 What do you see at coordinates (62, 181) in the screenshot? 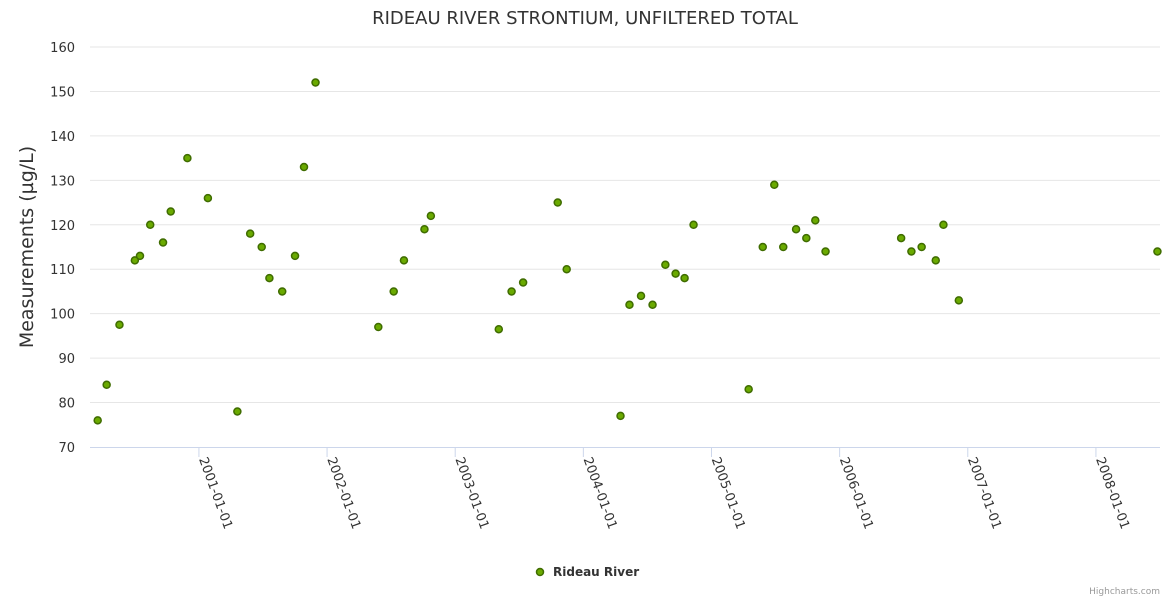
I see `y-tick-label: 130` at bounding box center [62, 181].